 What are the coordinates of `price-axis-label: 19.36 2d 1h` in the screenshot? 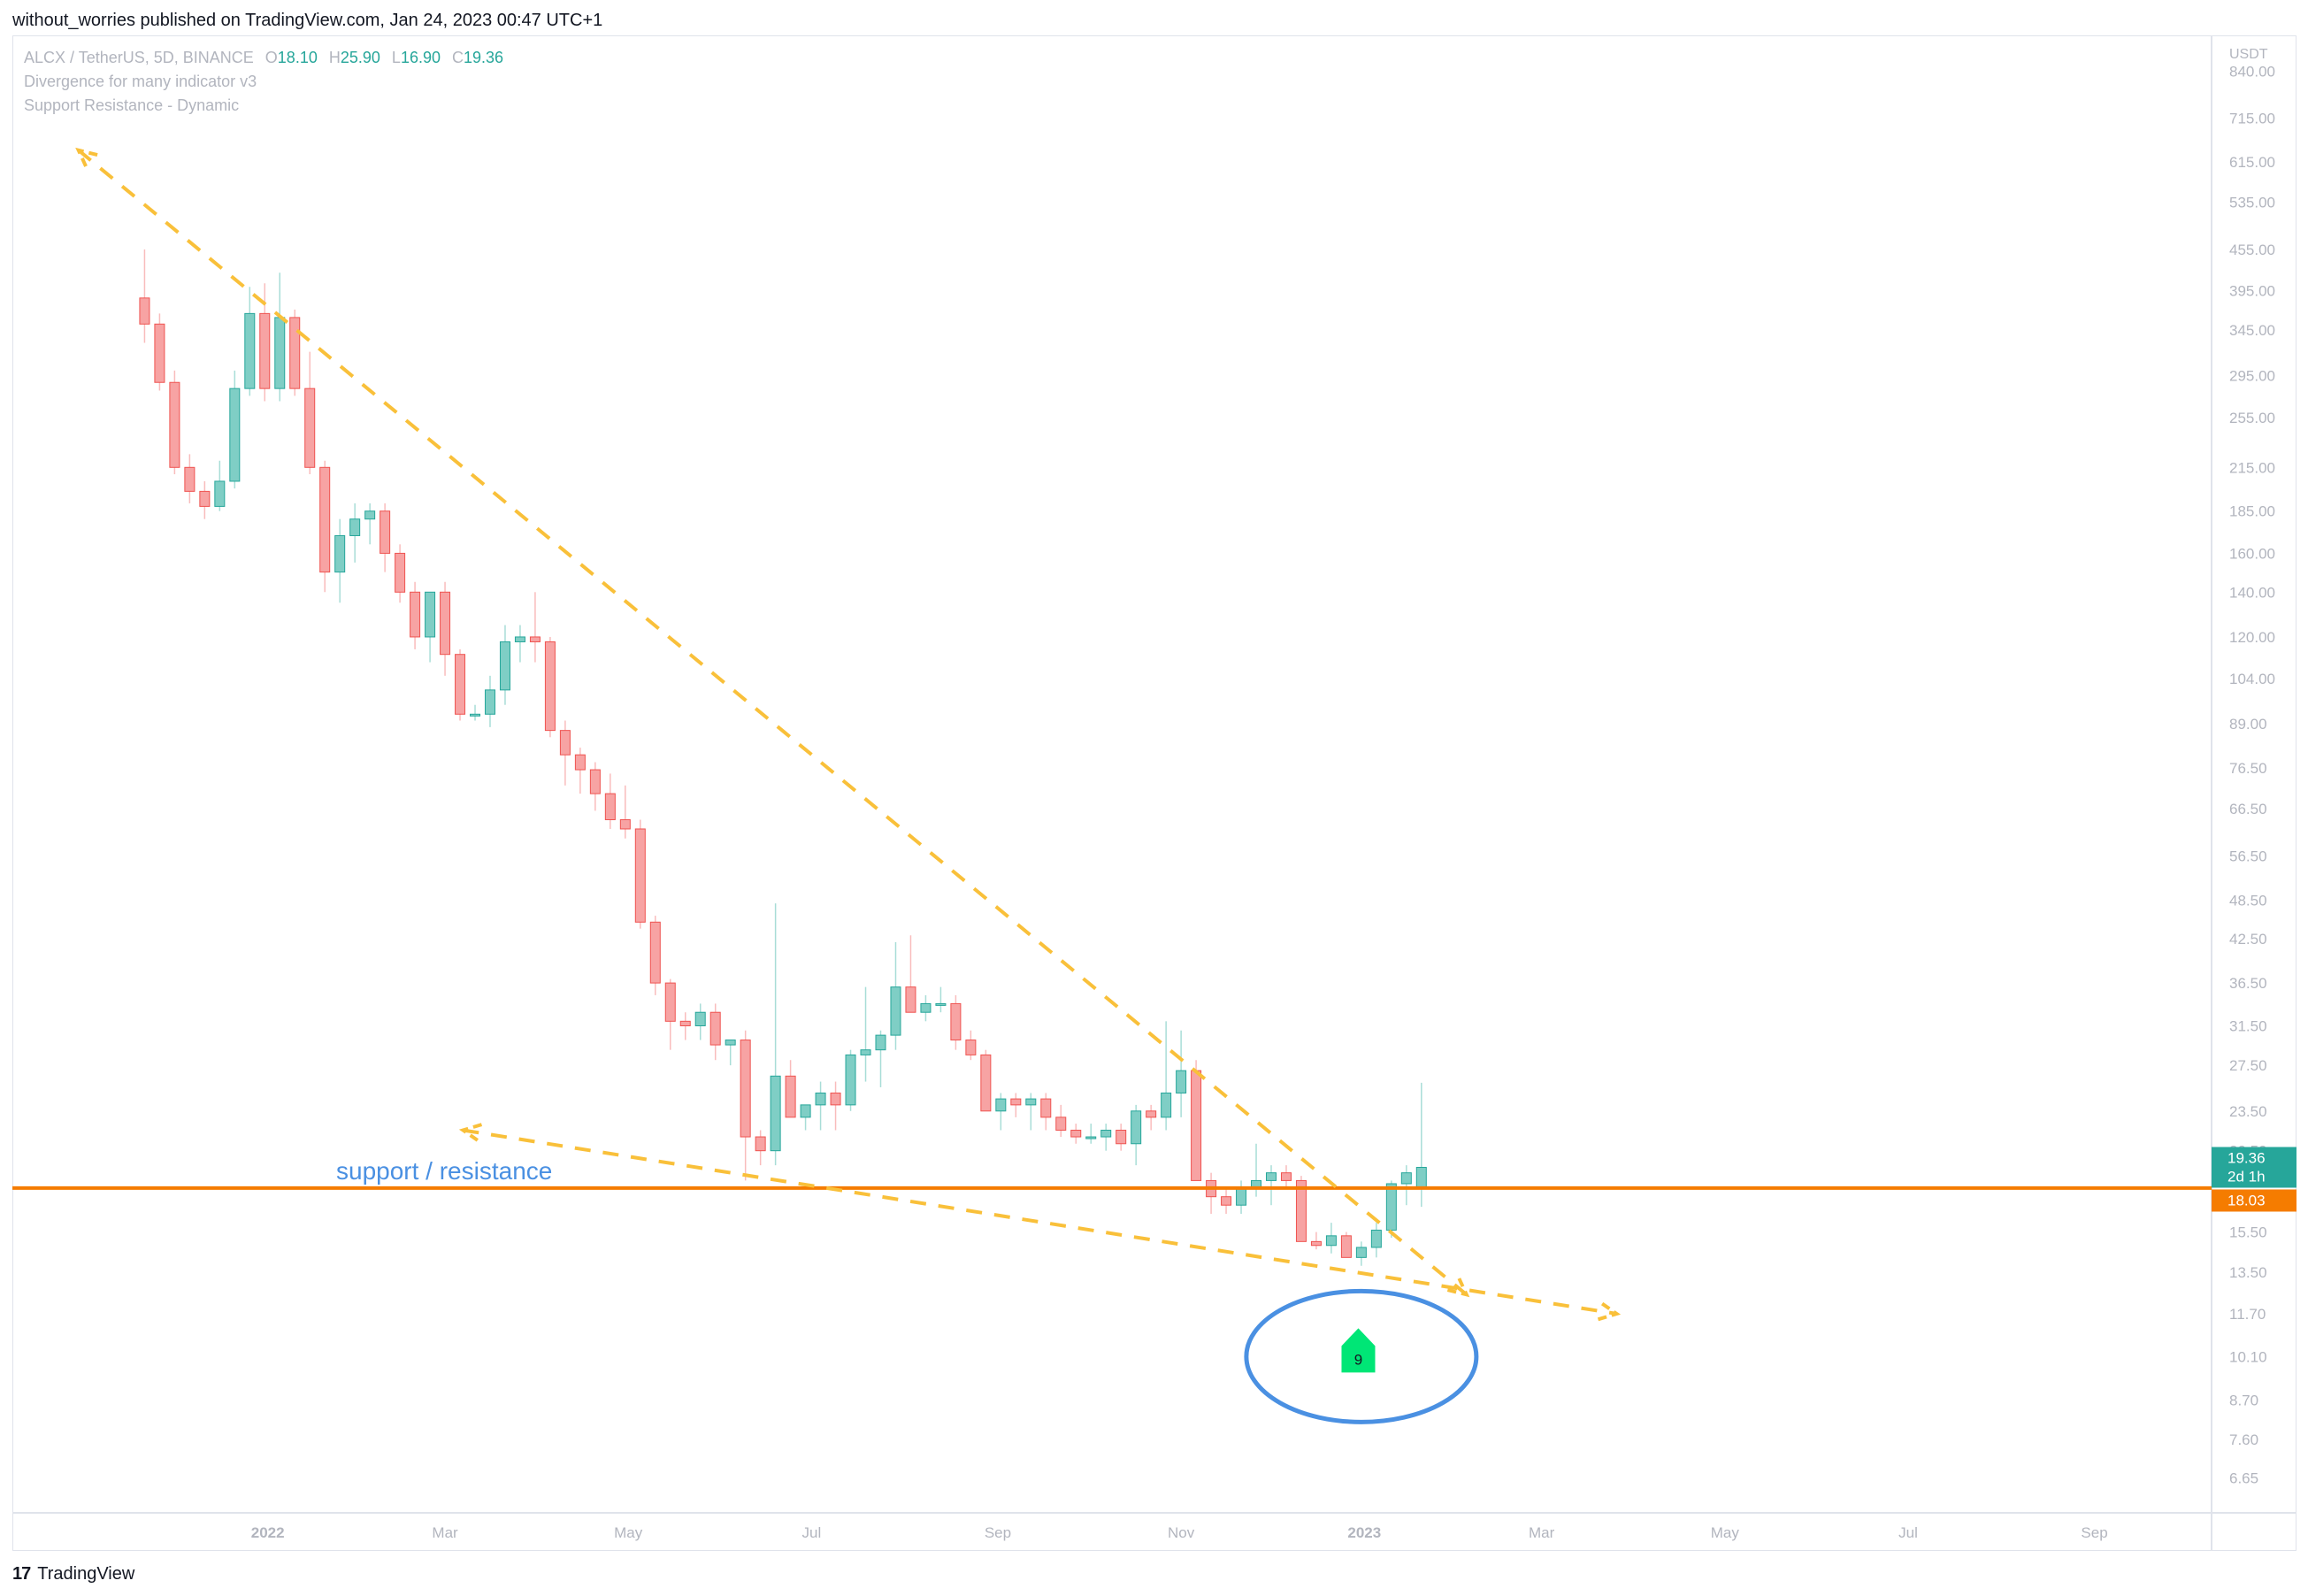 It's located at (2254, 1167).